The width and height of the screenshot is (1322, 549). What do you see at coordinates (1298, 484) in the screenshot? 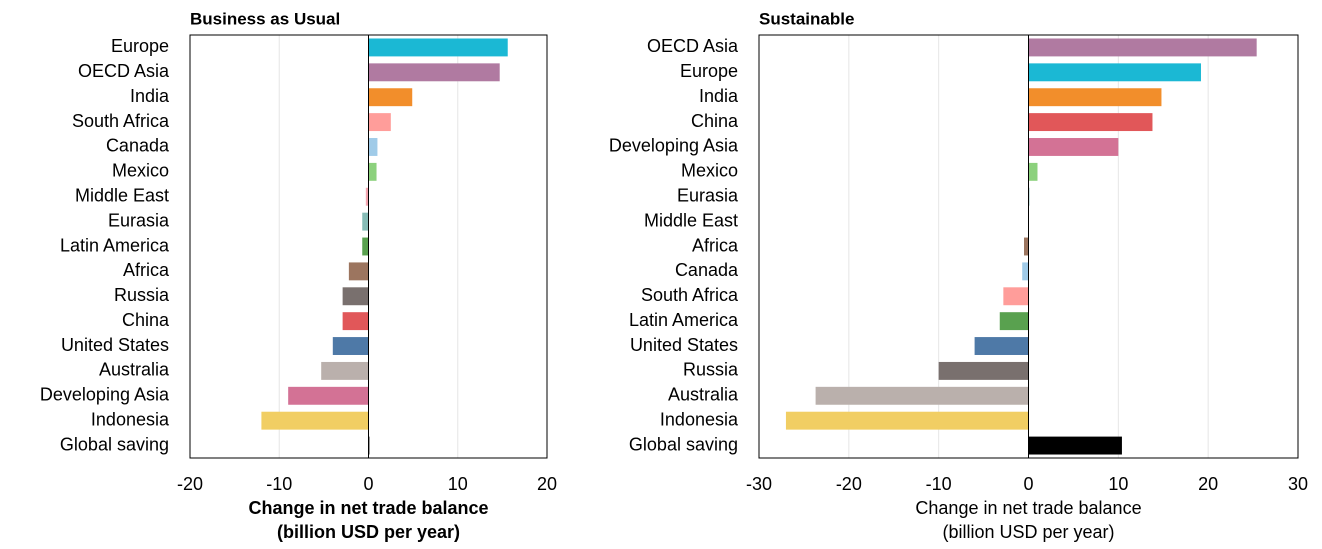
I see `x-tick-label: 30` at bounding box center [1298, 484].